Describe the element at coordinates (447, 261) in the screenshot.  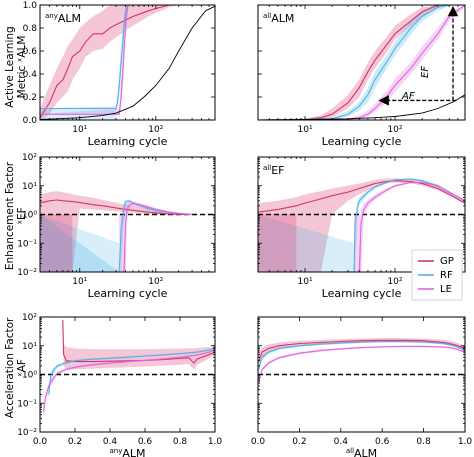
I see `legend-label-gp: GP` at that location.